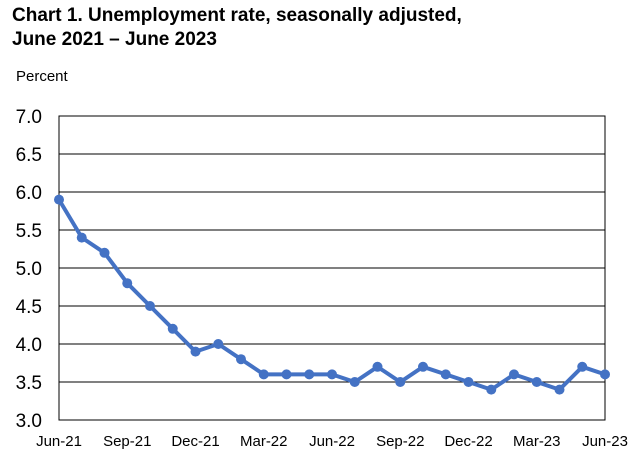 This screenshot has height=460, width=638. Describe the element at coordinates (332, 441) in the screenshot. I see `x-tick-label: Jun-22` at that location.